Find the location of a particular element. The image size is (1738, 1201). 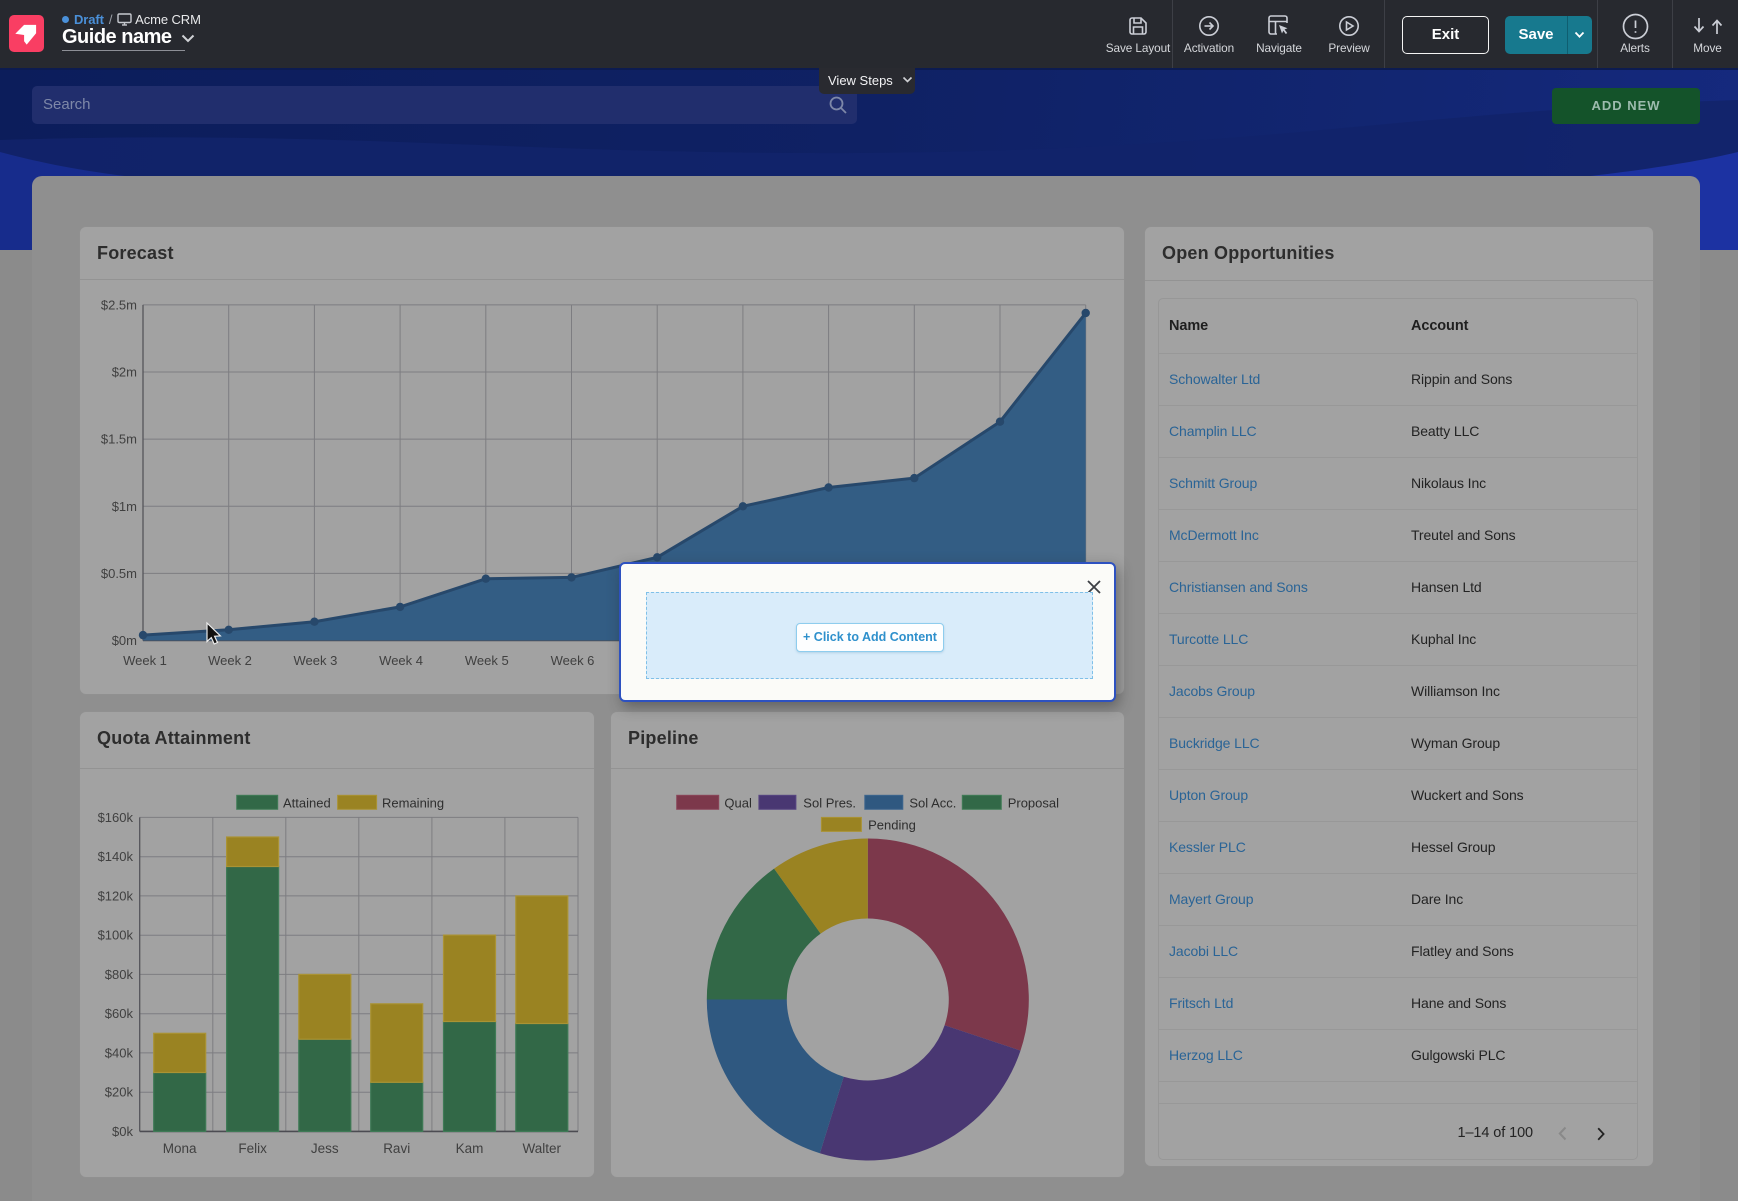

svg-text: $40k is located at coordinates (119, 1052).